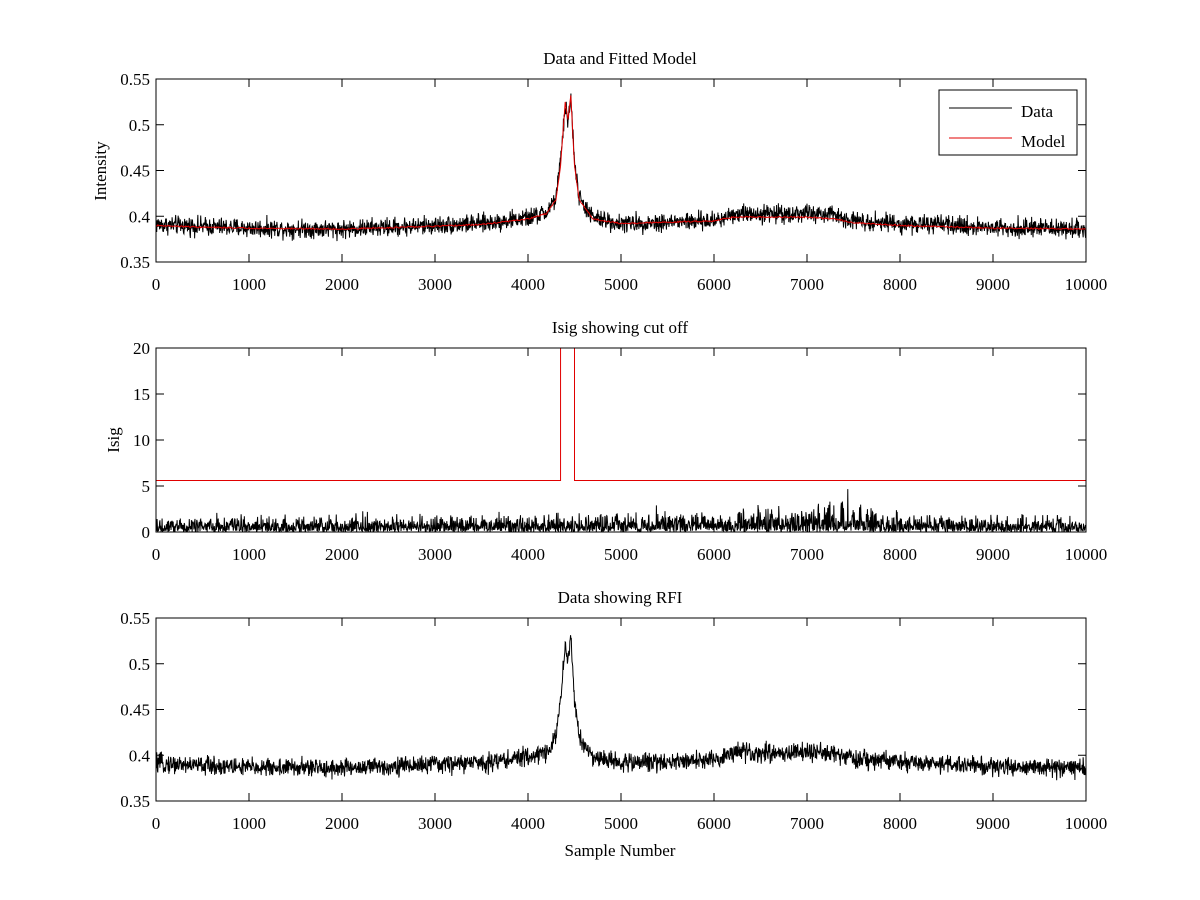 Image resolution: width=1200 pixels, height=900 pixels. I want to click on bottom-xtick-label: 3000, so click(435, 823).